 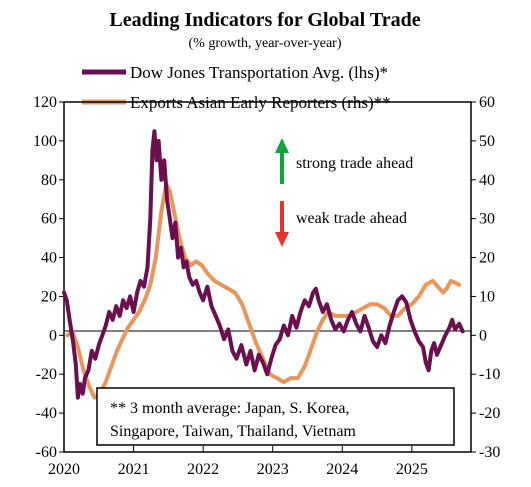 What do you see at coordinates (49, 296) in the screenshot?
I see `y-left-tick-label: 20` at bounding box center [49, 296].